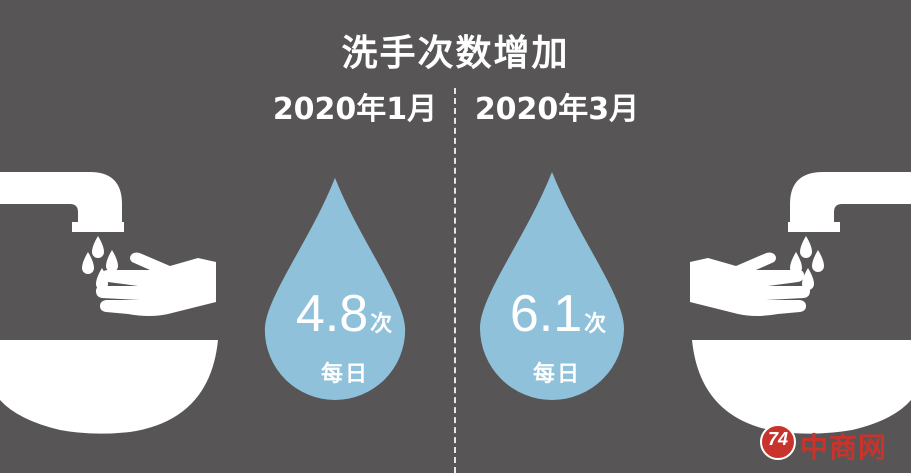 The image size is (911, 473). I want to click on chart-title: 洗手次数增加, so click(455, 53).